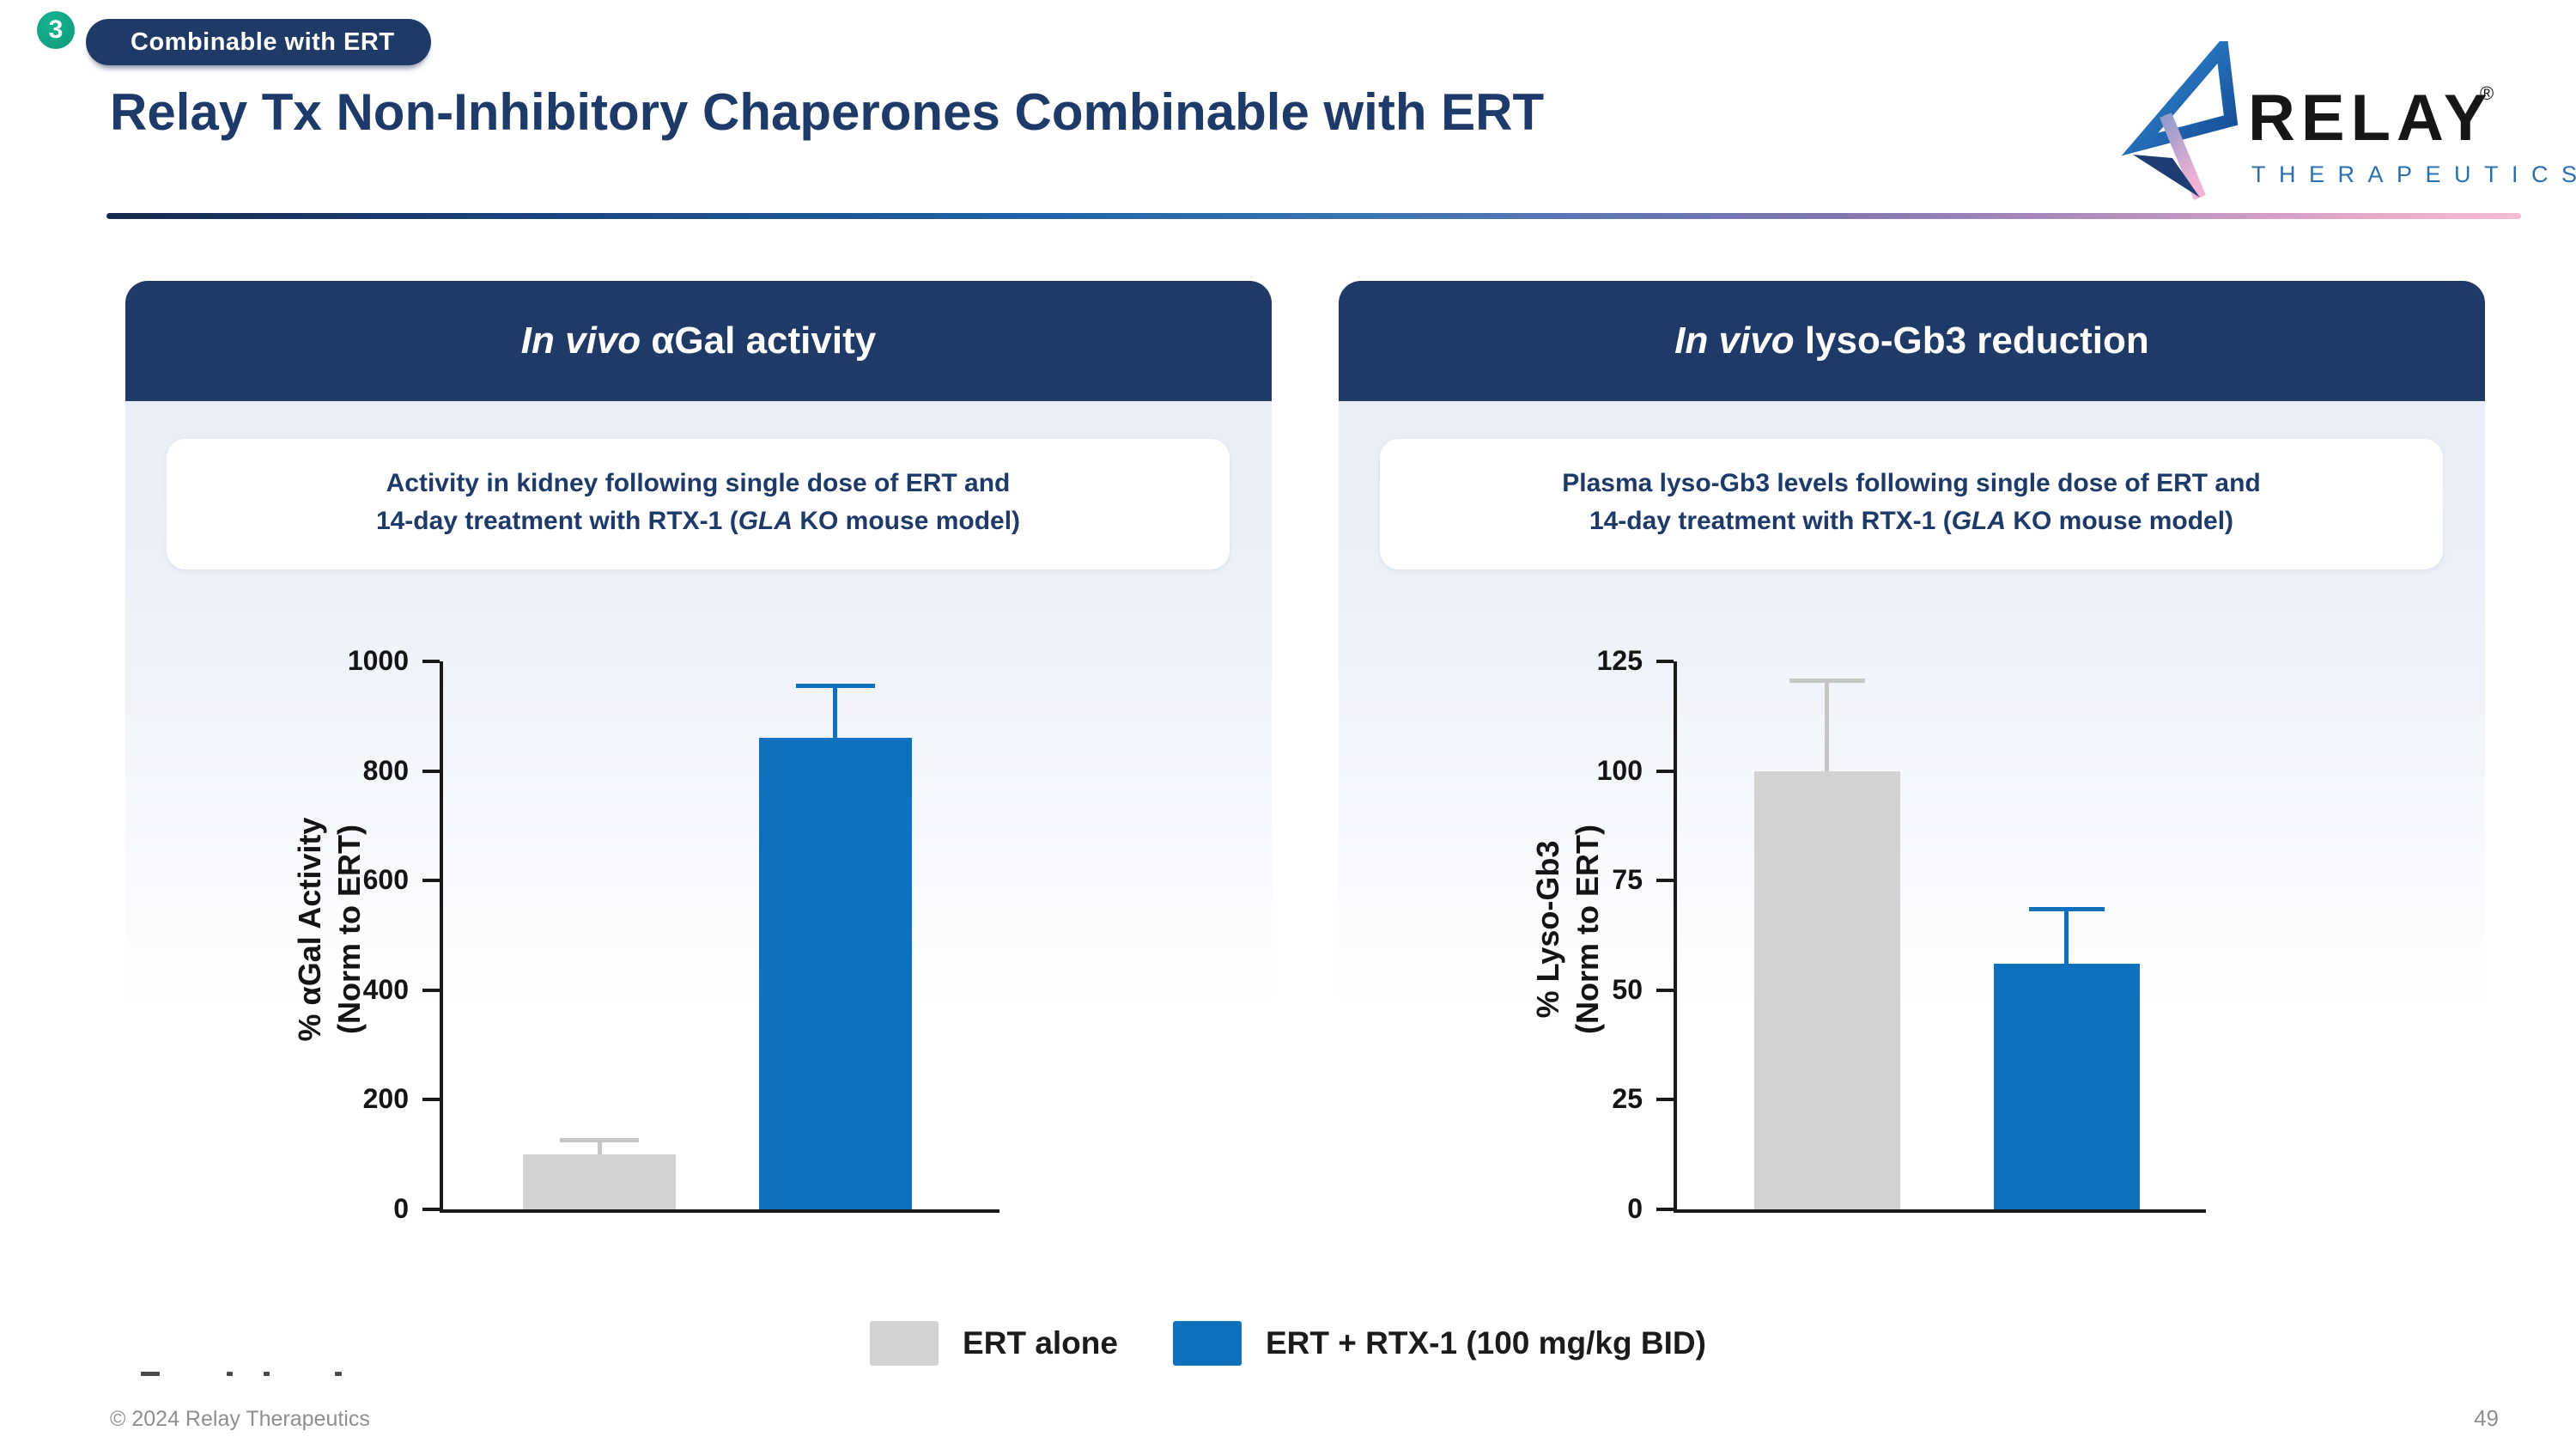 The width and height of the screenshot is (2576, 1449). Describe the element at coordinates (2413, 174) in the screenshot. I see `therapeutics-wordmark: THERAPEUTICS` at that location.